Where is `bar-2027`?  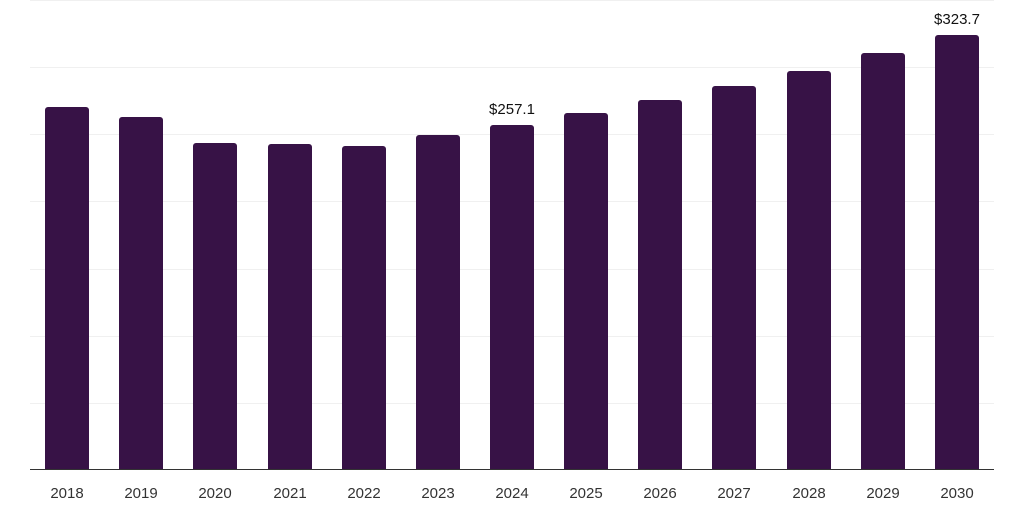 bar-2027 is located at coordinates (734, 278).